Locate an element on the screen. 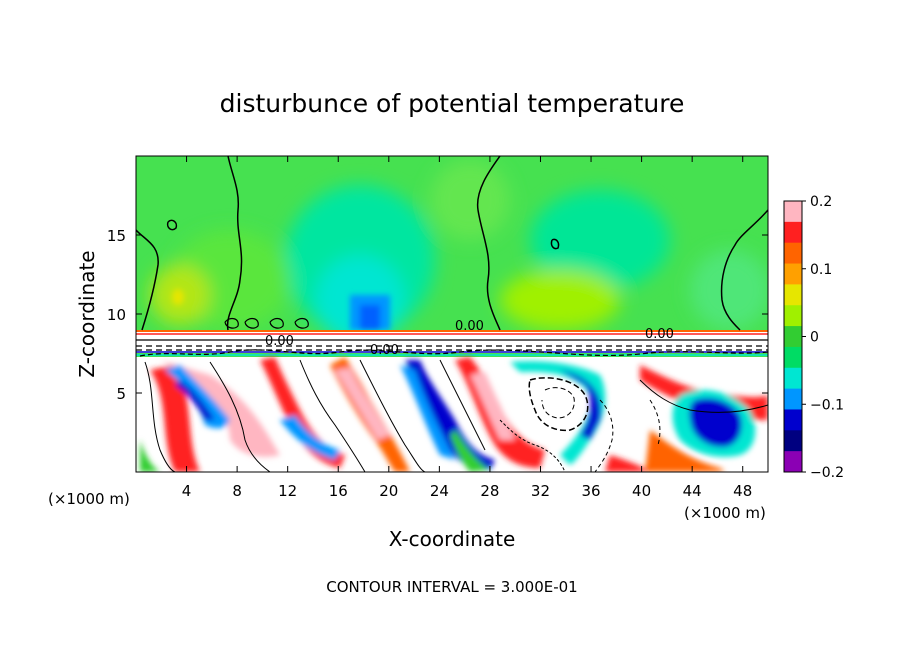 Image resolution: width=904 pixels, height=654 pixels. x-tick-label: 36 is located at coordinates (590, 491).